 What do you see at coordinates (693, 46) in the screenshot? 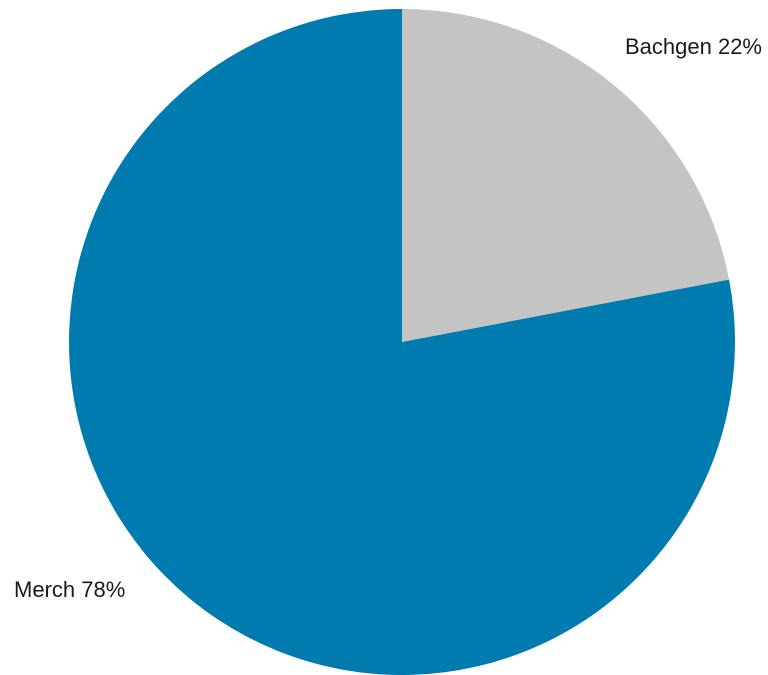
I see `slice-label-bachgen: Bachgen 22%` at bounding box center [693, 46].